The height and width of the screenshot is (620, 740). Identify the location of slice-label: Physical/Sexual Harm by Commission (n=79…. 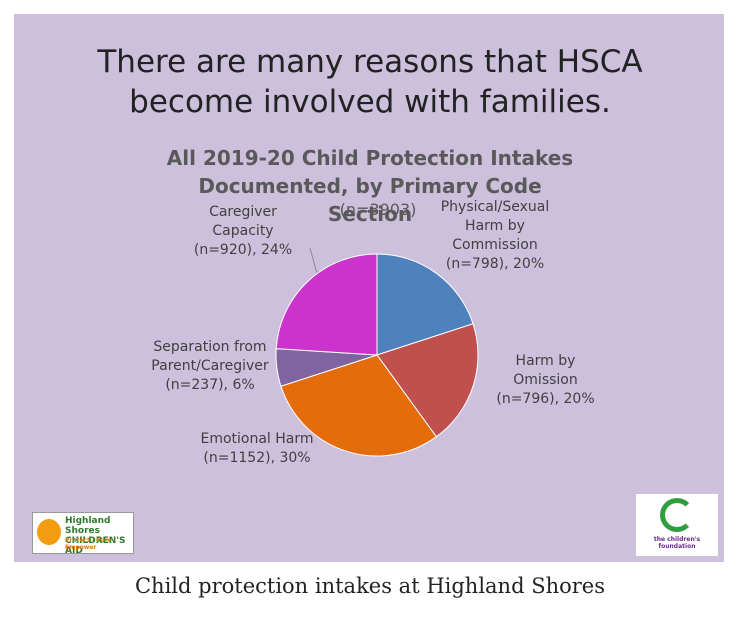
(495, 235).